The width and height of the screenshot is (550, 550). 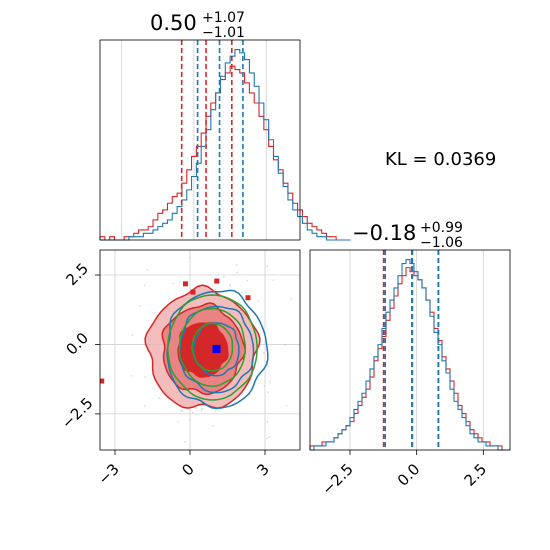 I want to click on marginal-y-title-median: −0.18, so click(x=384, y=233).